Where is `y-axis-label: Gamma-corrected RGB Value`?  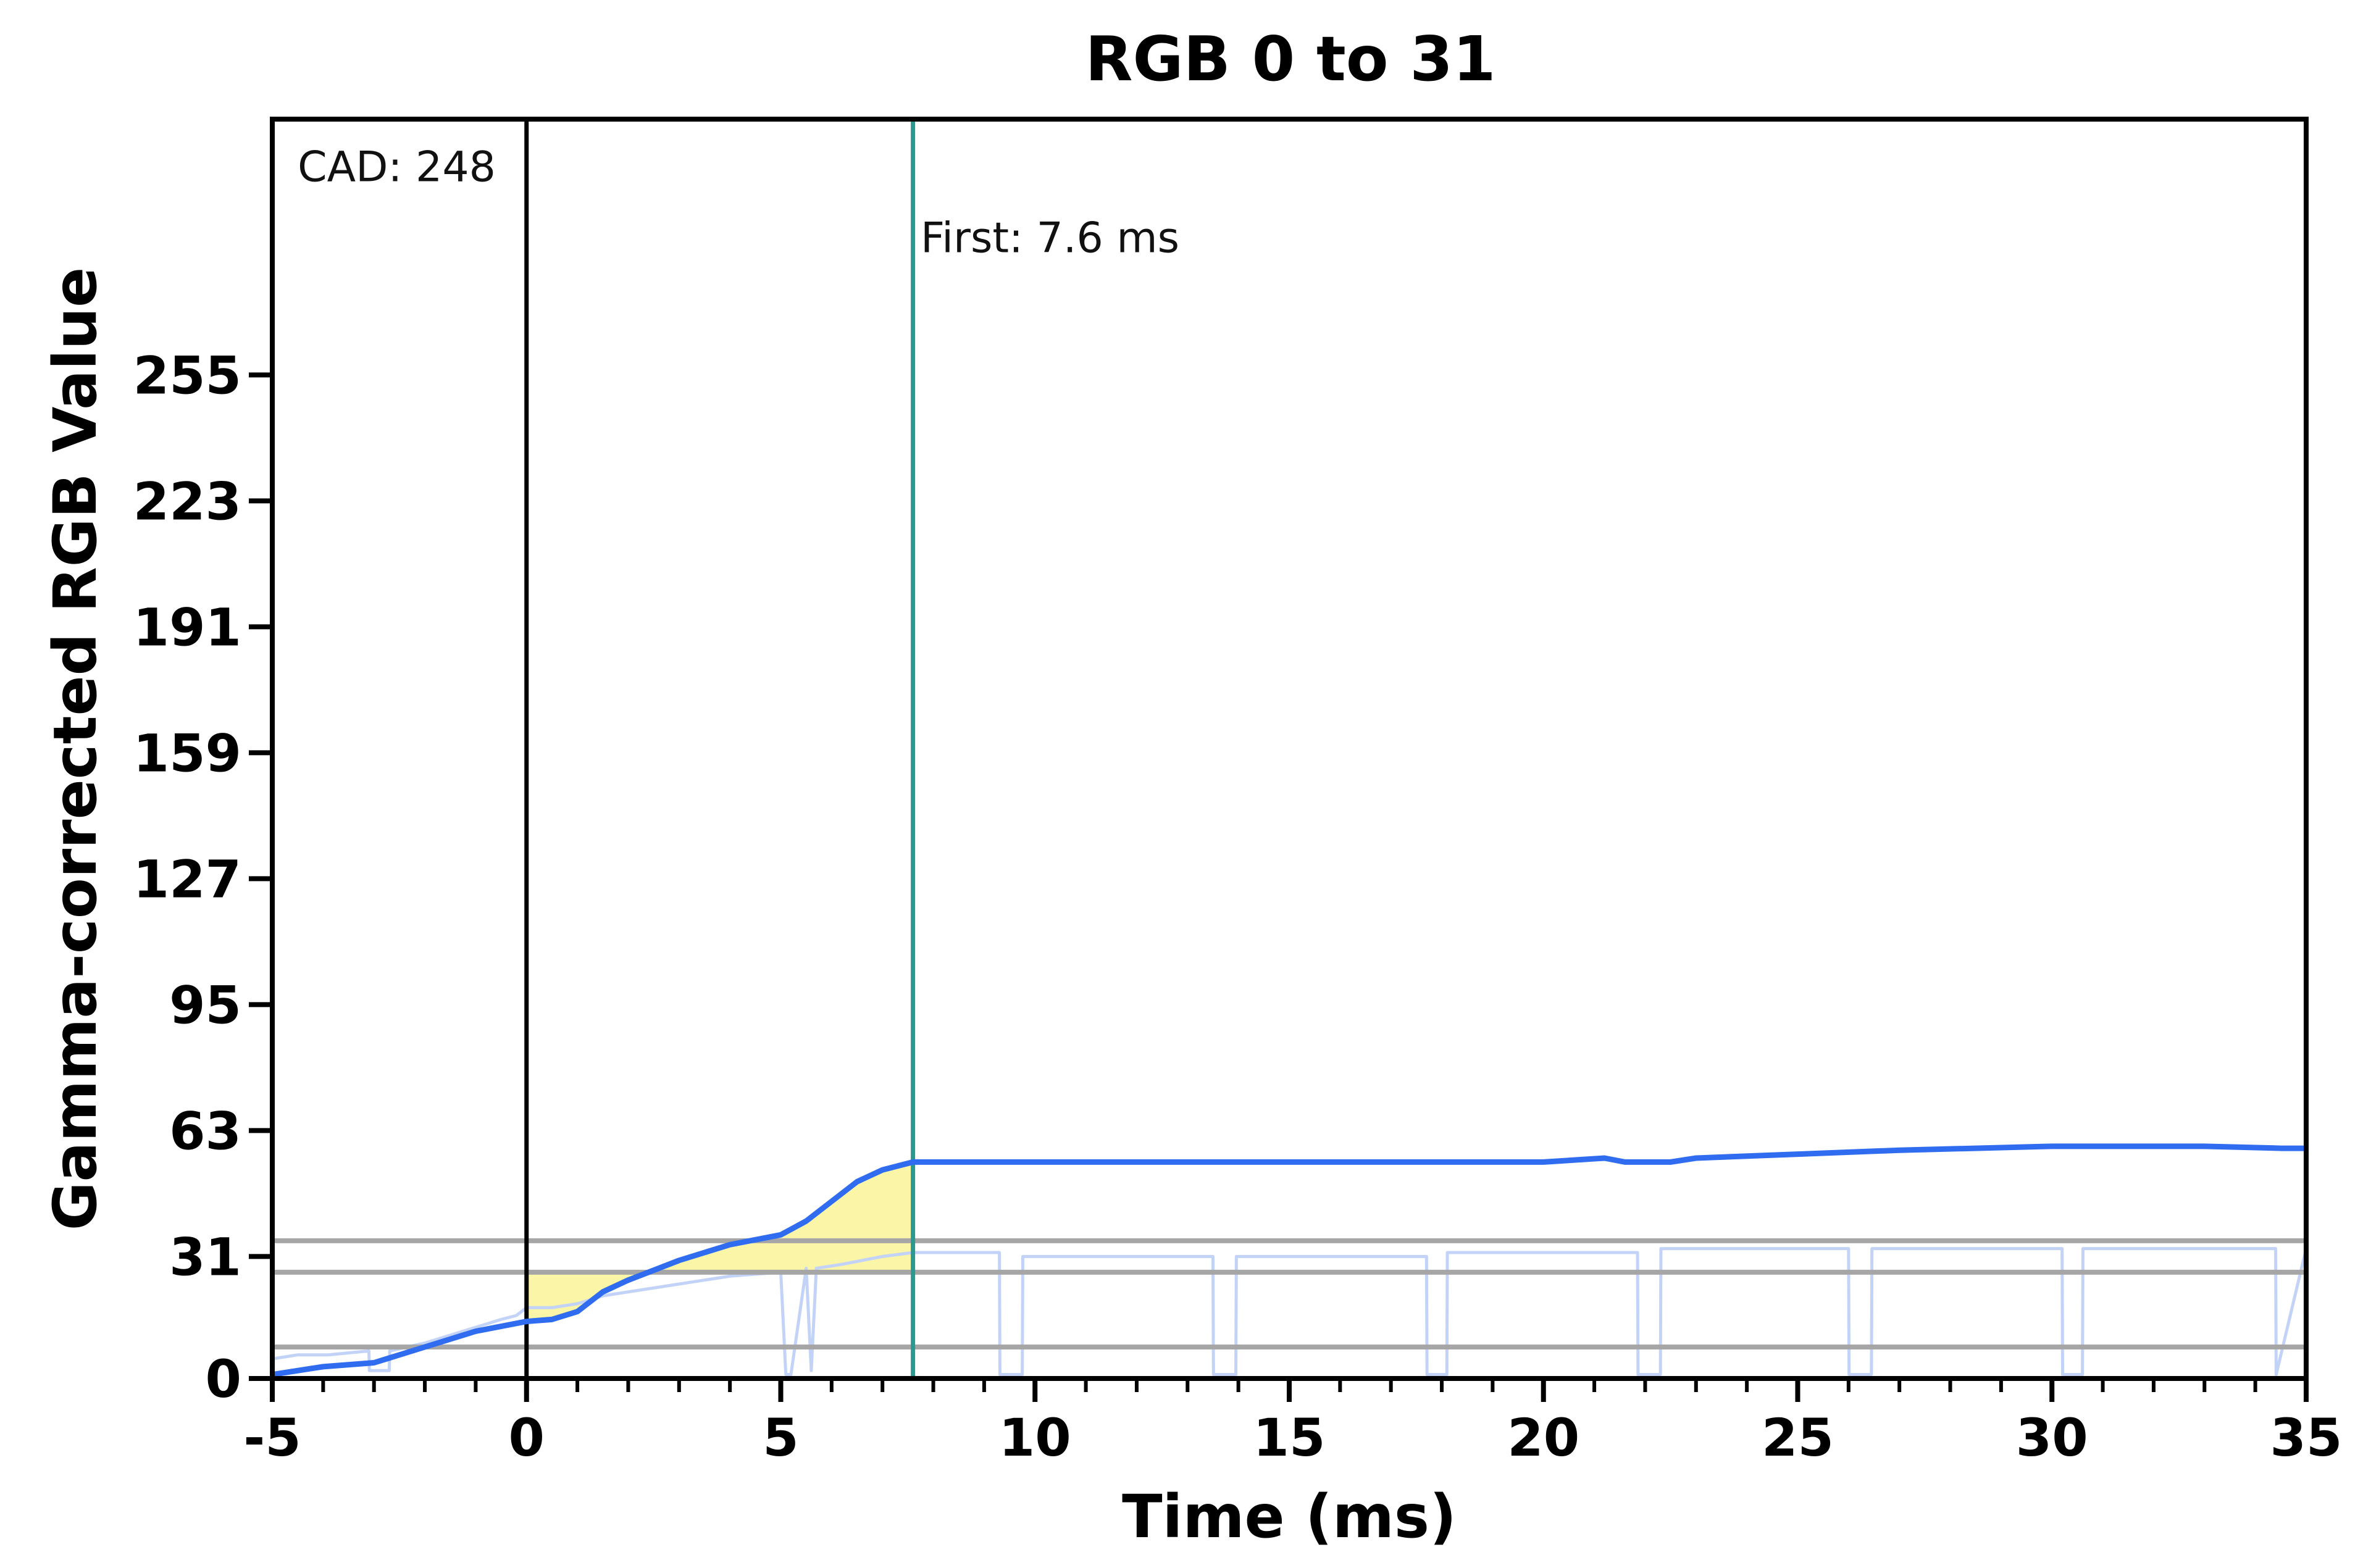 y-axis-label: Gamma-corrected RGB Value is located at coordinates (75, 748).